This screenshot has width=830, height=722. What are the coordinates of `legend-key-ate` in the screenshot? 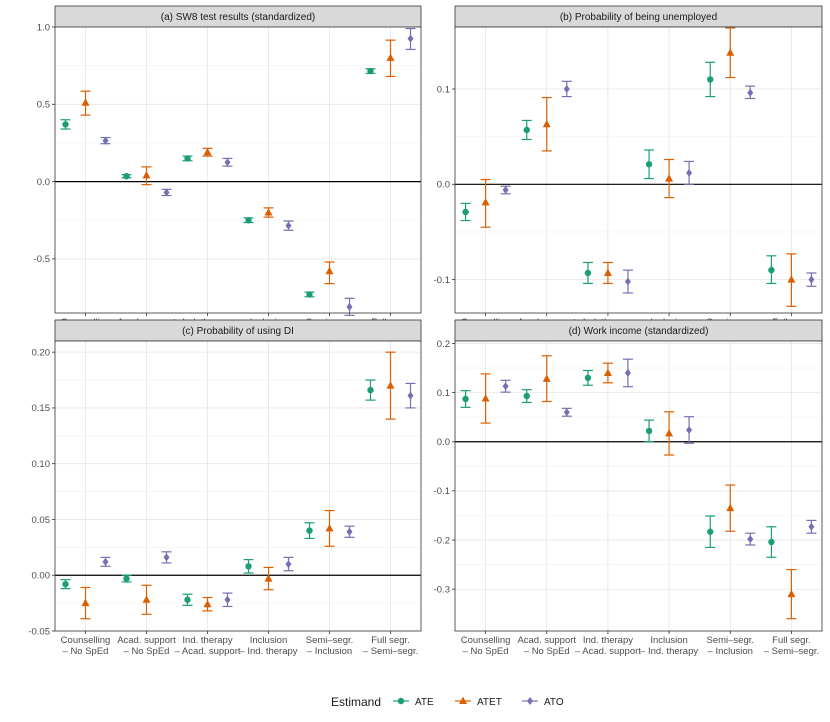 It's located at (401, 701).